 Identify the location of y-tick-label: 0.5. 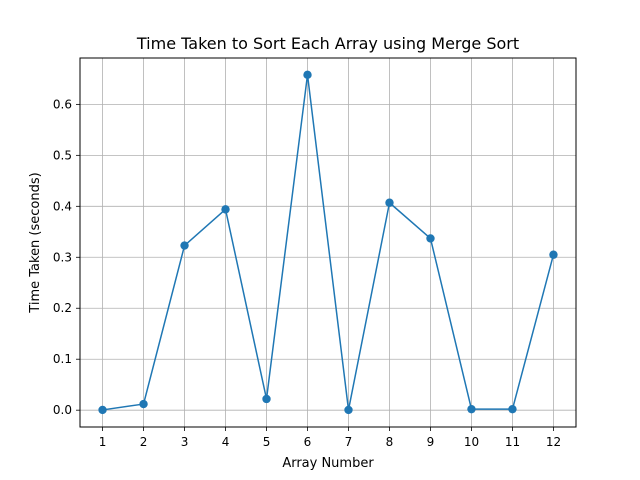
(62, 155).